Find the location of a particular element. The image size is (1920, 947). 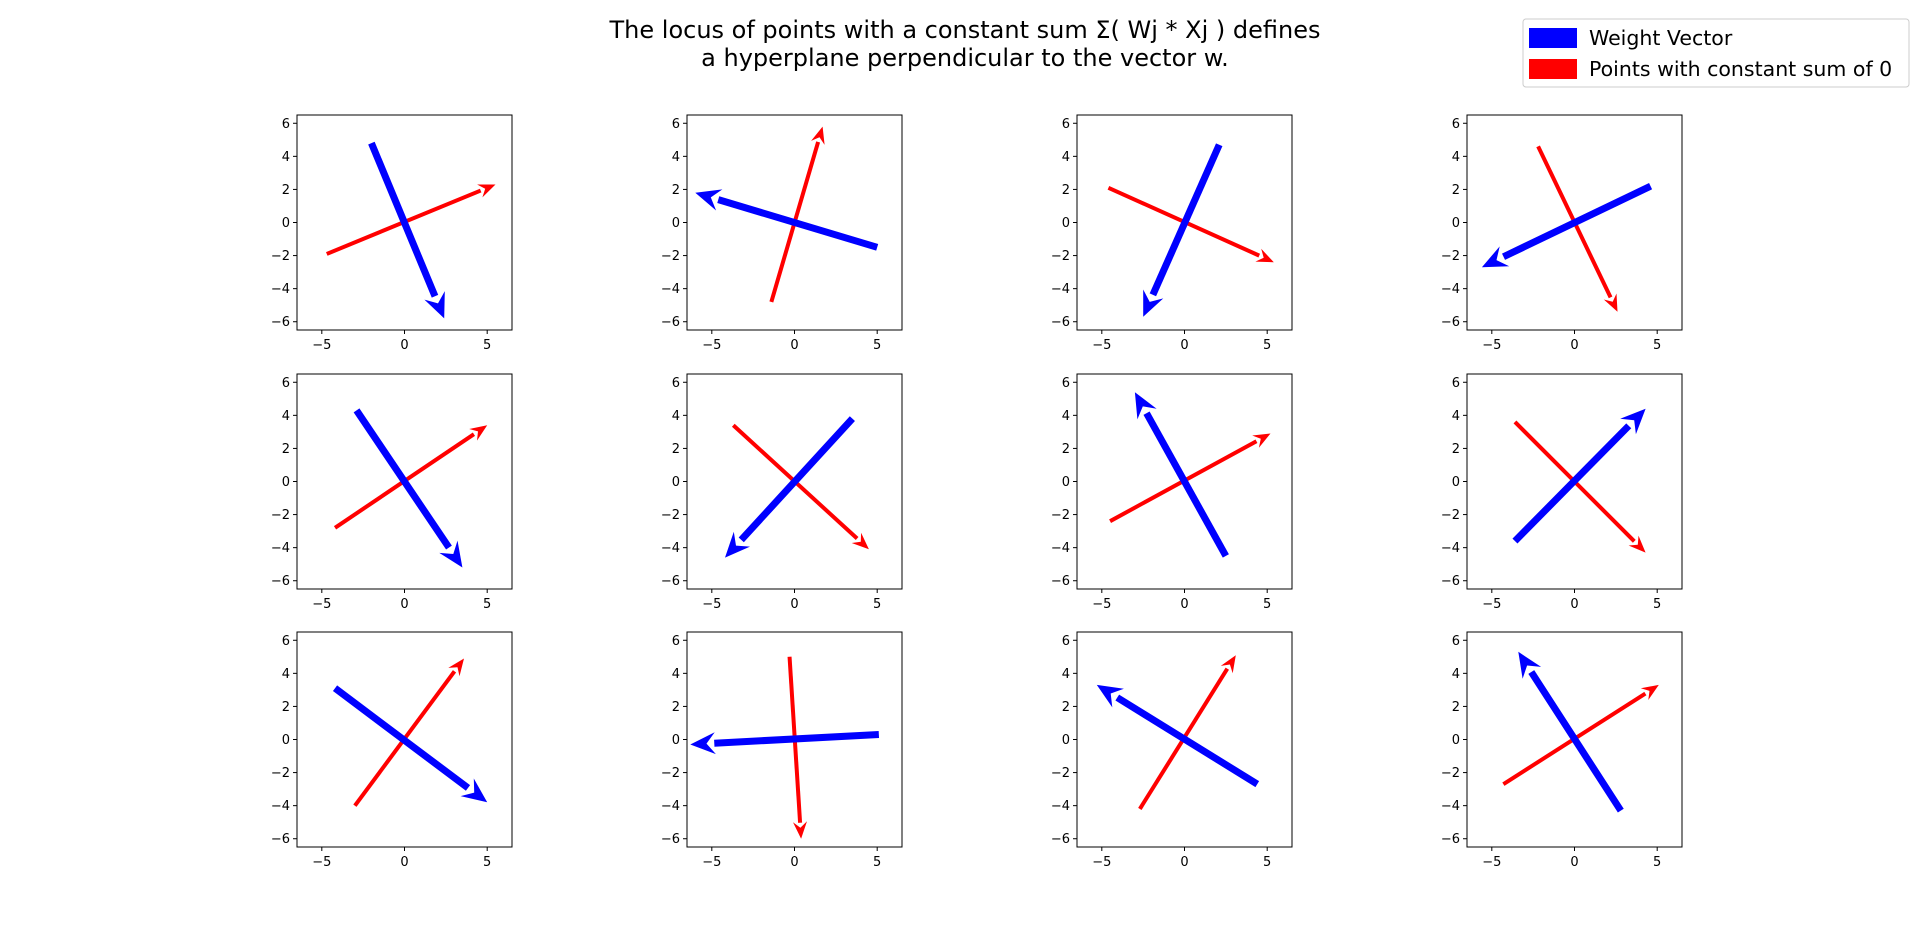

subplot-12: −5 0 5 6 4 2 0 −2 −4 −6 is located at coordinates (1562, 750).